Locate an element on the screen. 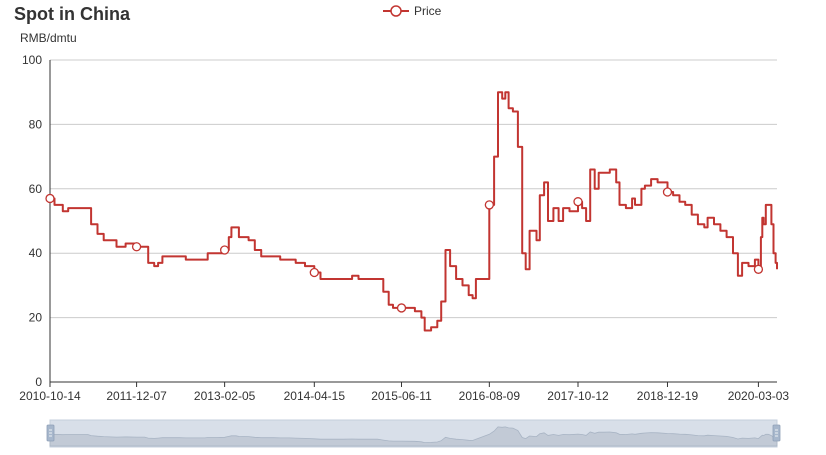 Image resolution: width=826 pixels, height=455 pixels. data-zoom-preview-area is located at coordinates (413, 436).